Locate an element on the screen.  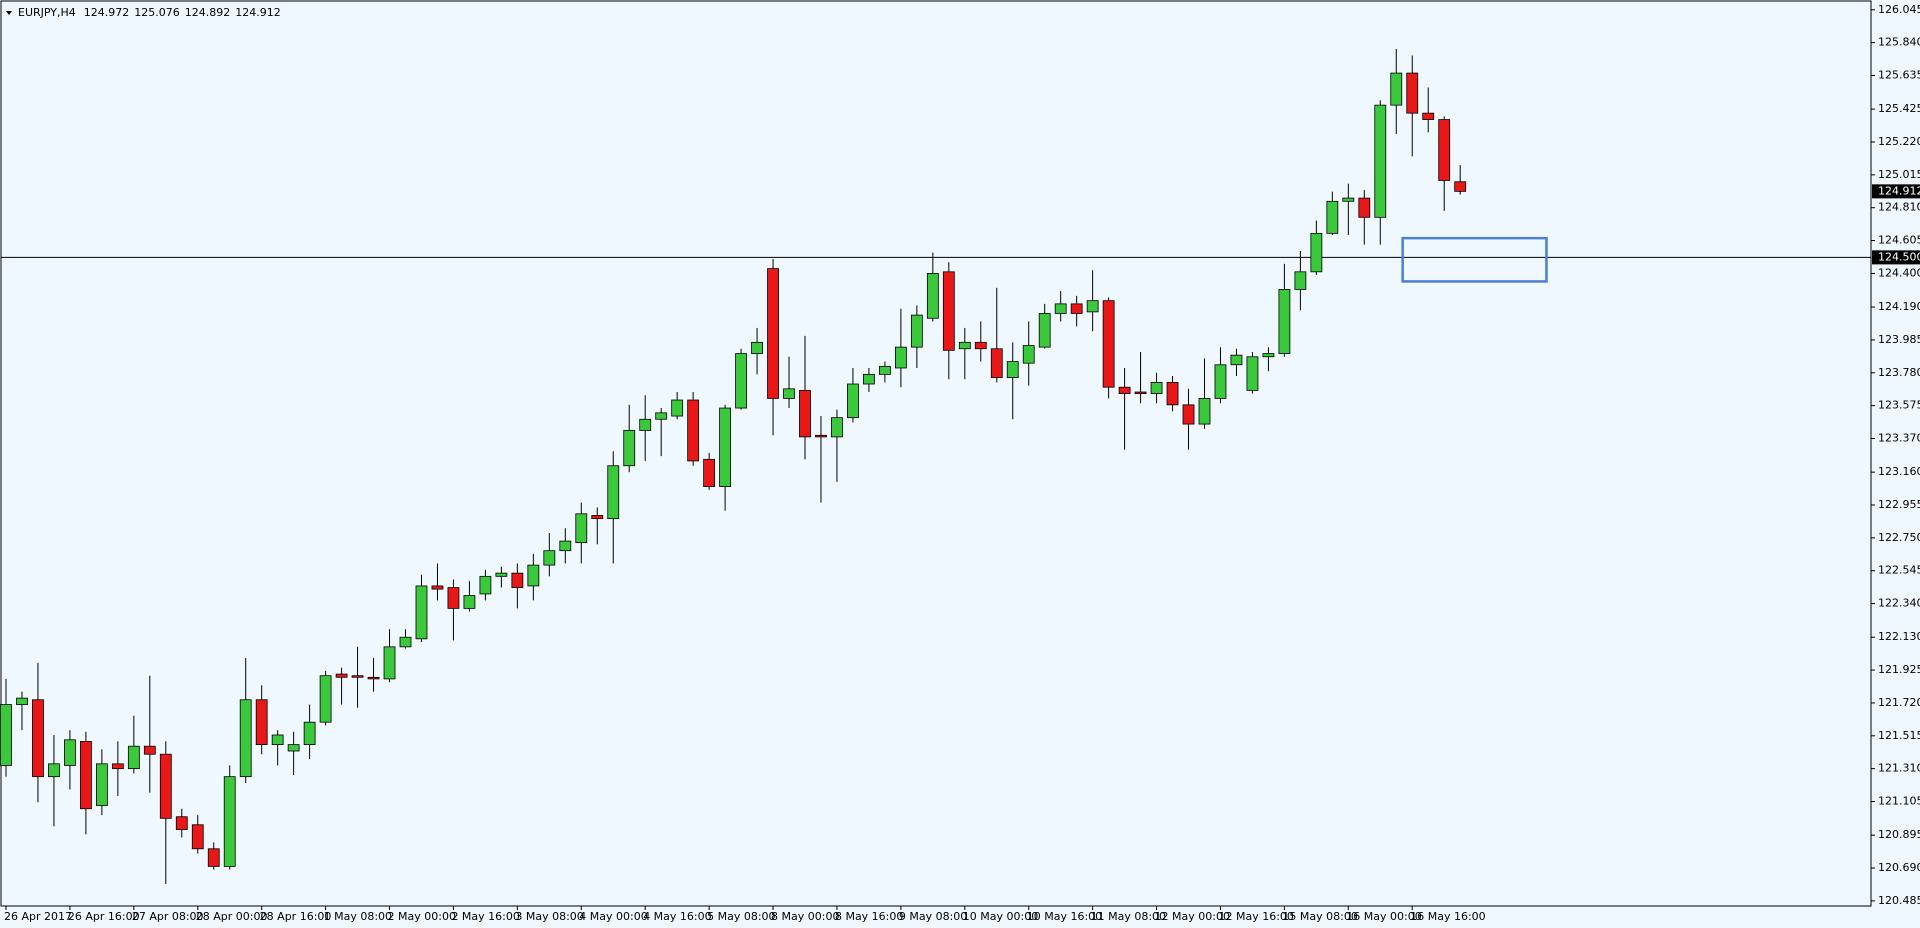
y-tick-label: 123.575 is located at coordinates (1899, 405).